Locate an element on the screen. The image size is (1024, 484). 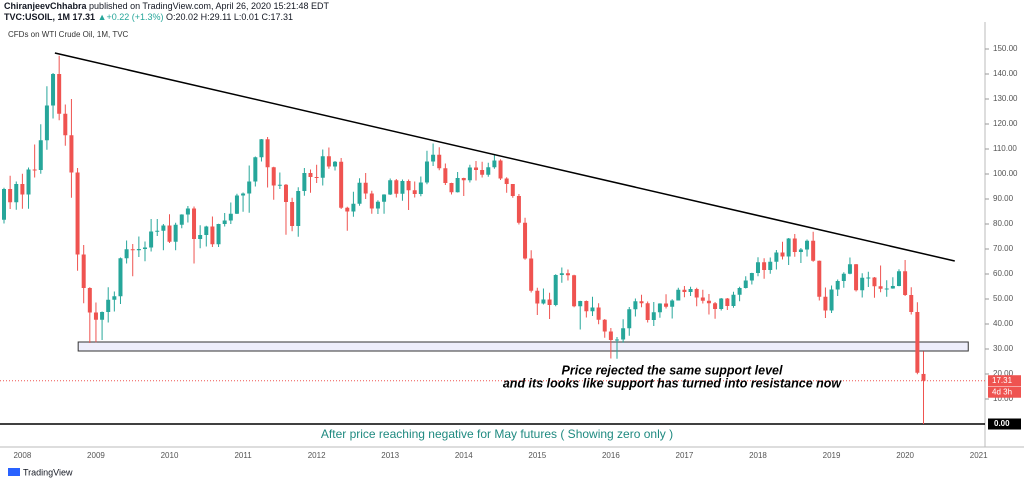
x-tick-label: 2016 is located at coordinates (611, 455).